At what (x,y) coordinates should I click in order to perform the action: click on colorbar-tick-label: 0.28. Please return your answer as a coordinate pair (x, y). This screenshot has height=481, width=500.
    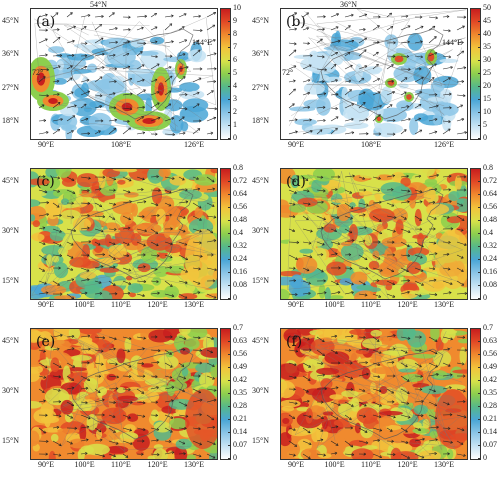
    Looking at the image, I should click on (490, 405).